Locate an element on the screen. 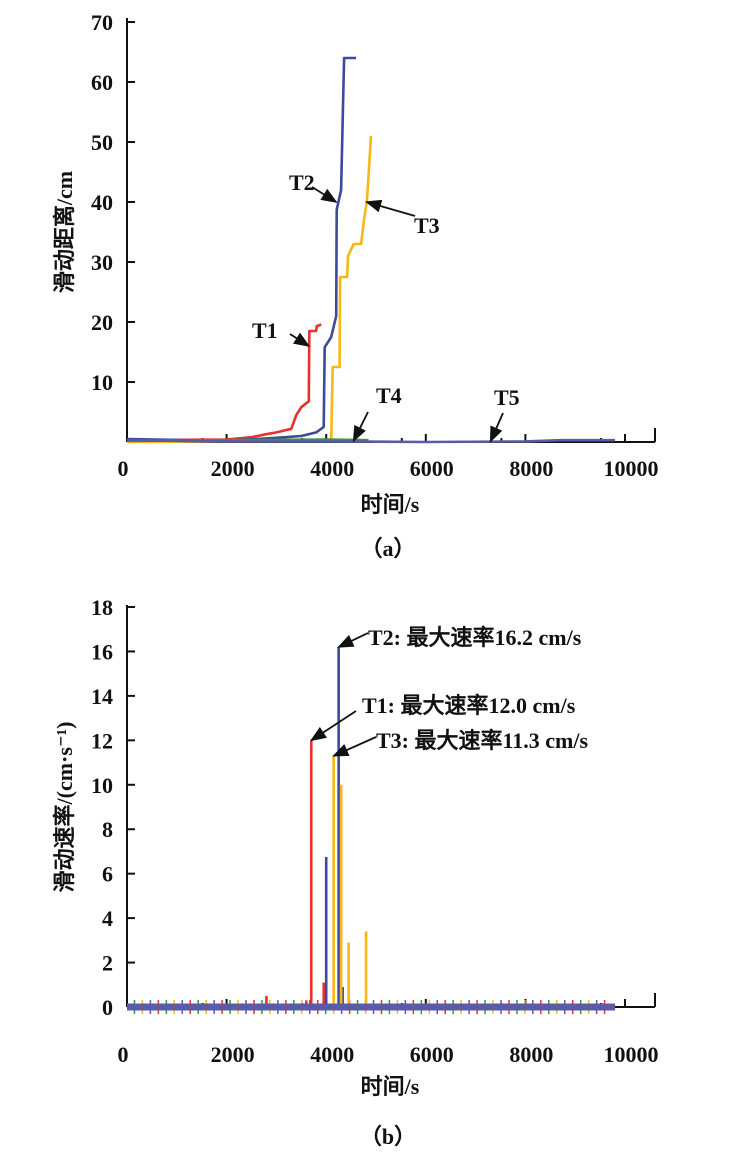 This screenshot has height=1162, width=730. annotation-label: T4 is located at coordinates (389, 395).